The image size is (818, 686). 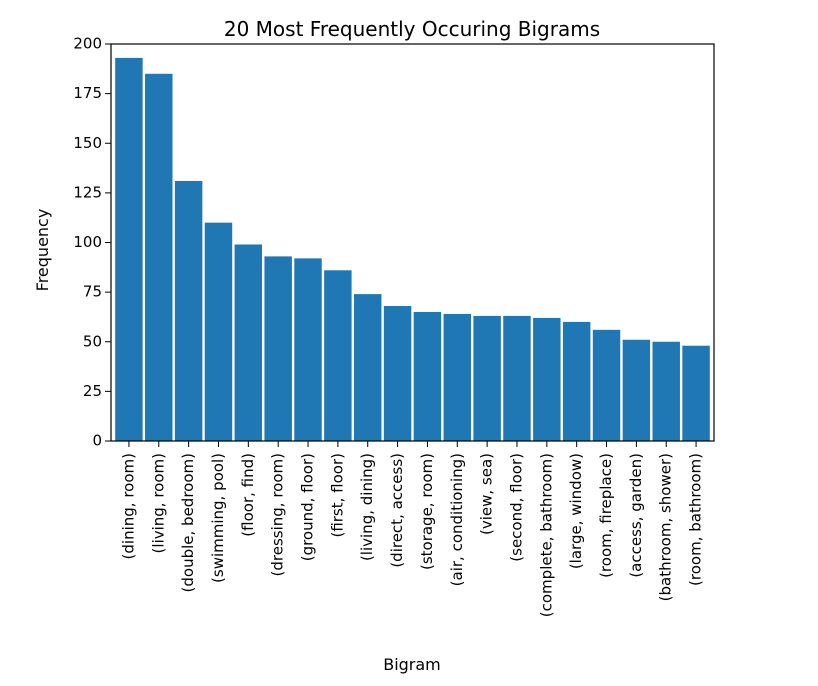 What do you see at coordinates (606, 515) in the screenshot?
I see `x-tick-label: (room, fireplace)` at bounding box center [606, 515].